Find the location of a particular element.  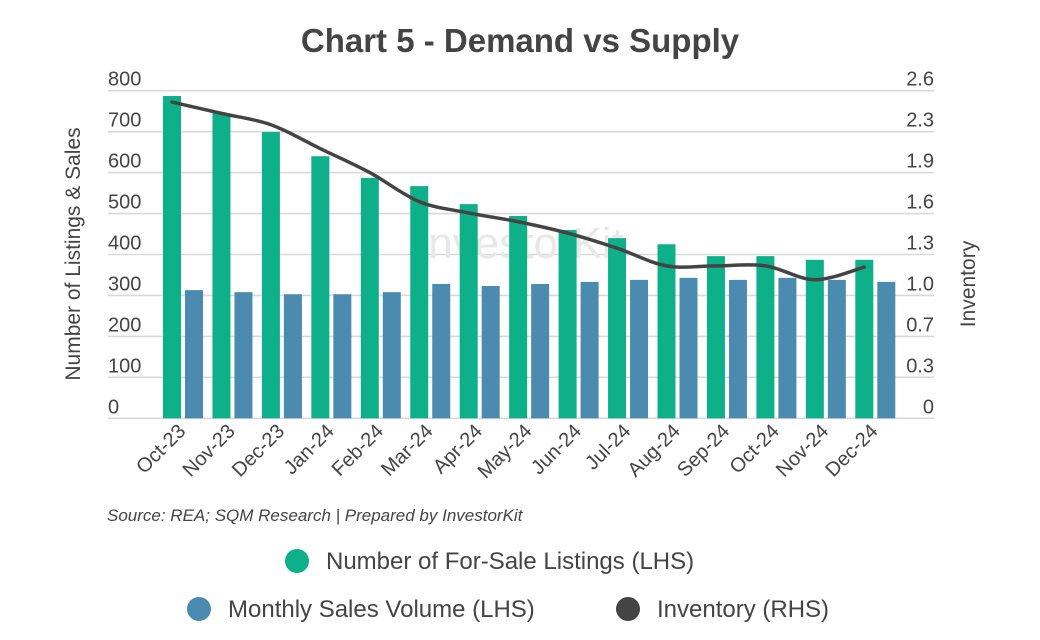

y2-tick-label: 1.3 is located at coordinates (920, 244).